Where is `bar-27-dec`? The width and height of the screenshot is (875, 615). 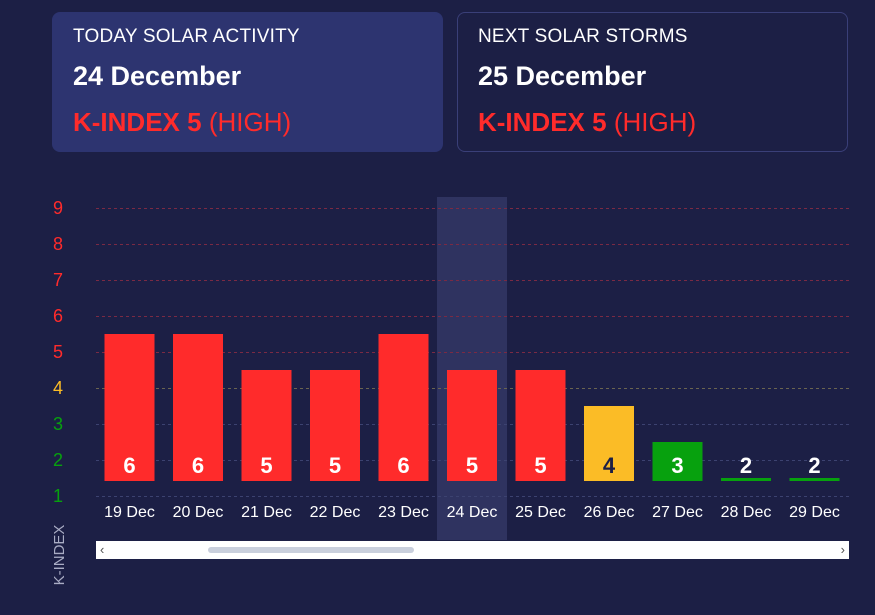
bar-27-dec is located at coordinates (677, 461).